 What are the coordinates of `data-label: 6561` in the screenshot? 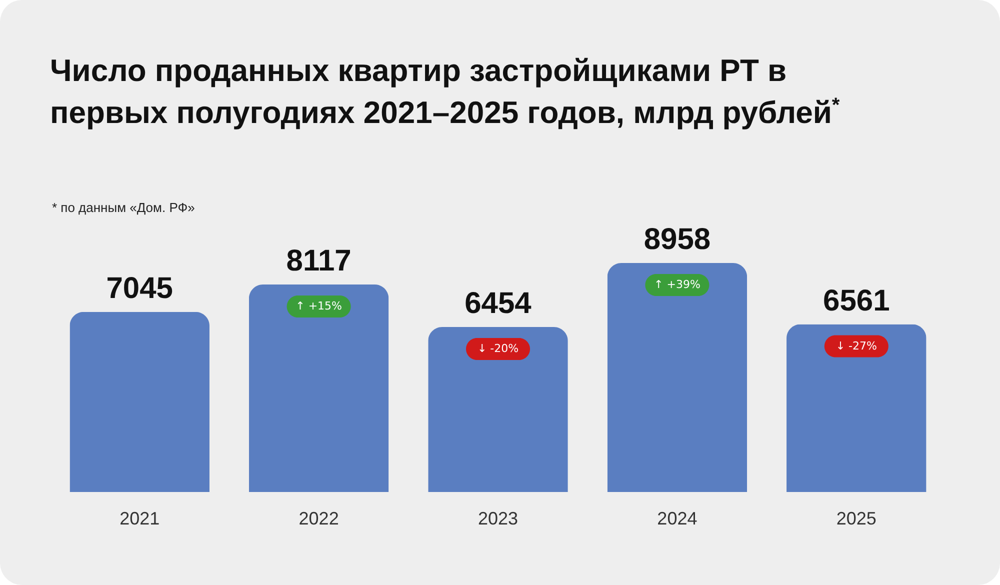 It's located at (856, 301).